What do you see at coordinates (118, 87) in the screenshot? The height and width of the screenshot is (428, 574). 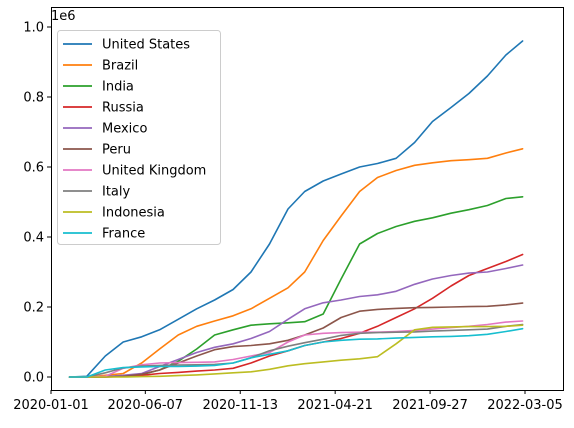 I see `legend-label: India` at bounding box center [118, 87].